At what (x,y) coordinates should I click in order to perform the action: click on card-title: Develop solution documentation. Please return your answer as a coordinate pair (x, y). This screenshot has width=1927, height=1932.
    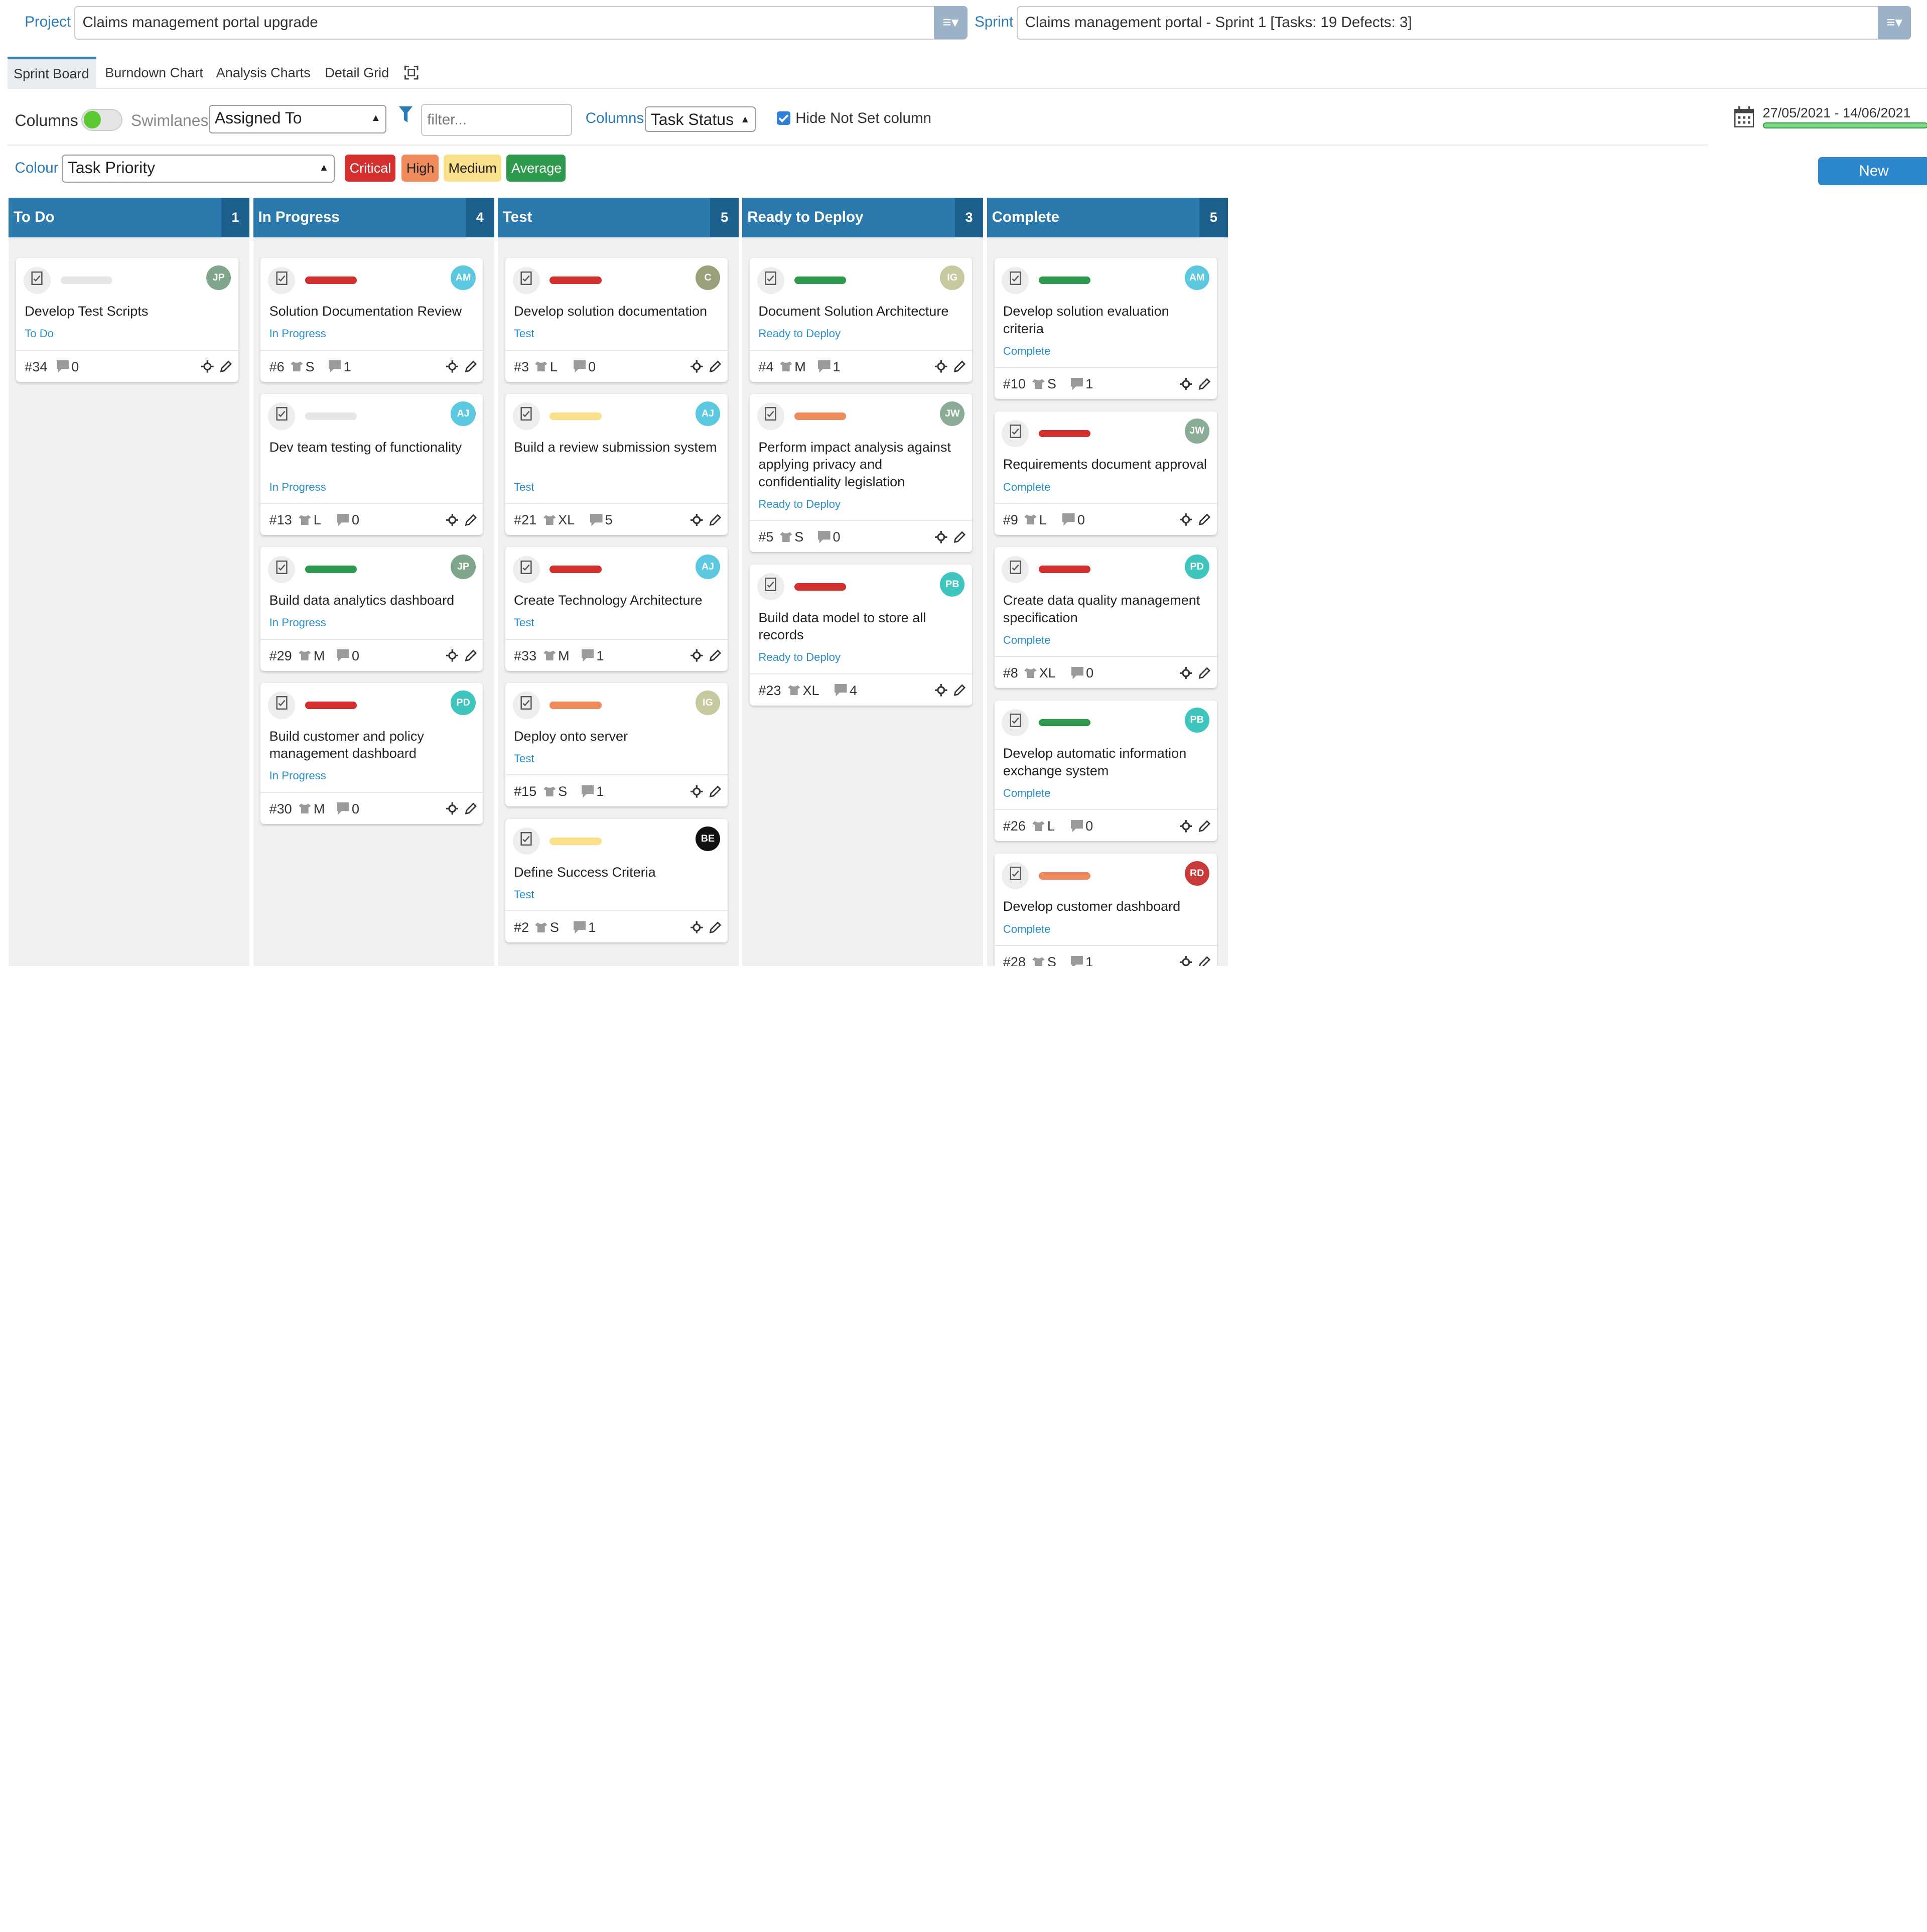
    Looking at the image, I should click on (610, 311).